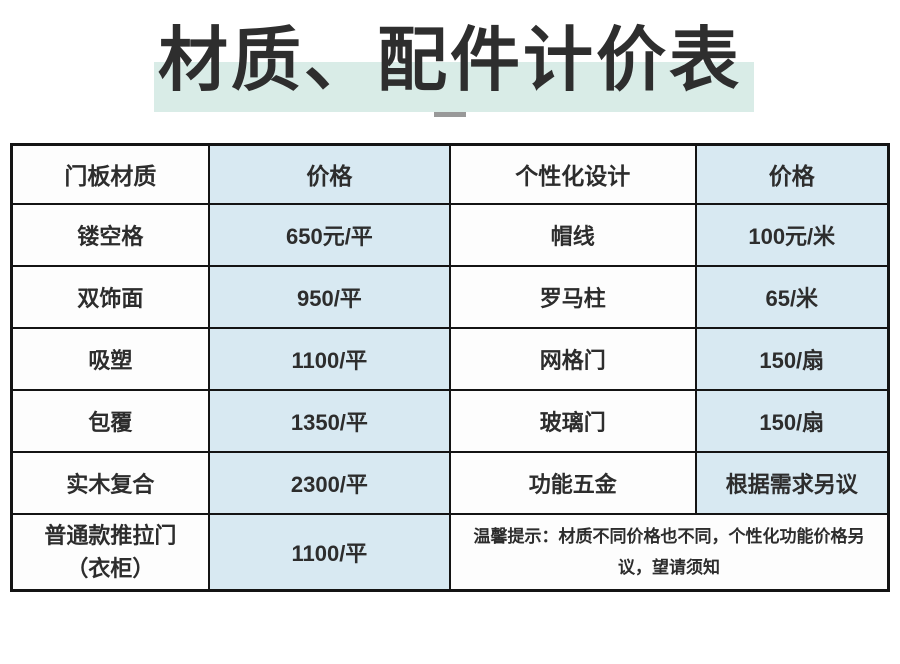 This screenshot has width=900, height=664. What do you see at coordinates (572, 297) in the screenshot?
I see `design-cell: 罗马柱` at bounding box center [572, 297].